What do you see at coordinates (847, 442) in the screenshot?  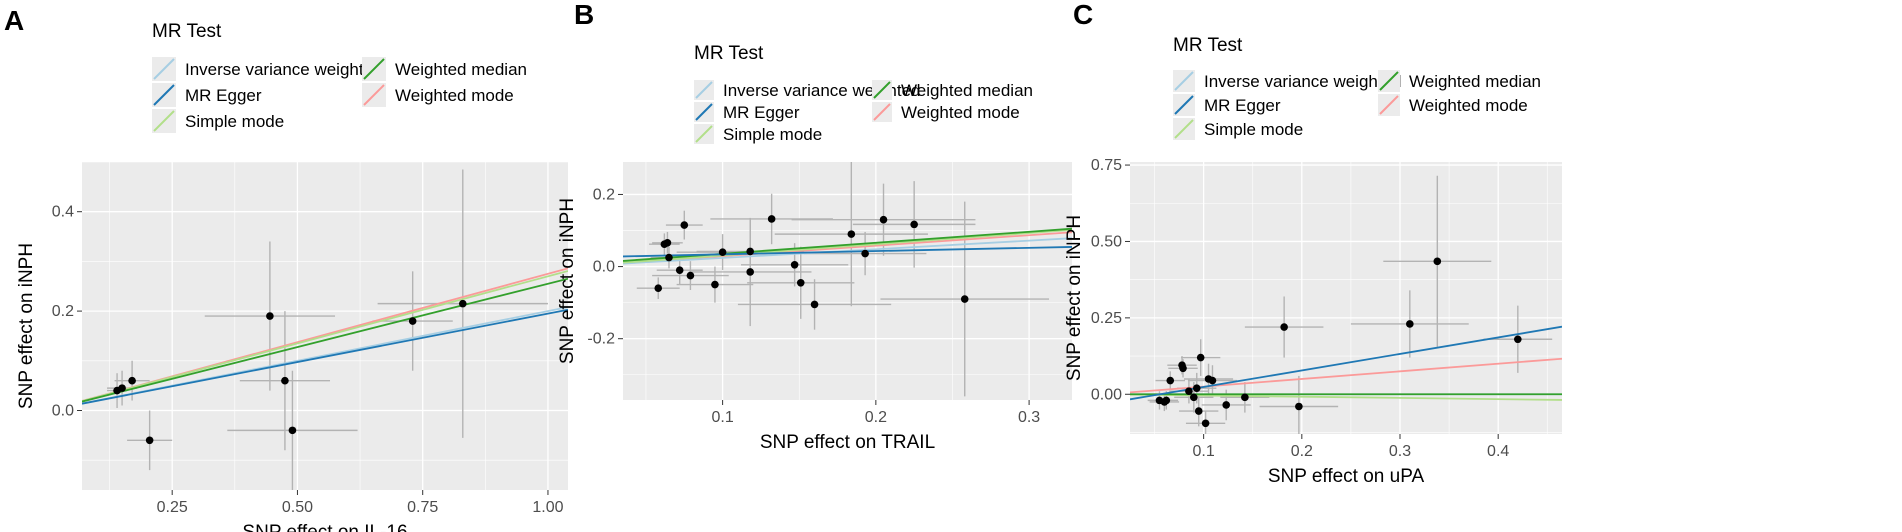 I see `x-axis-title: SNP effect on TRAIL` at bounding box center [847, 442].